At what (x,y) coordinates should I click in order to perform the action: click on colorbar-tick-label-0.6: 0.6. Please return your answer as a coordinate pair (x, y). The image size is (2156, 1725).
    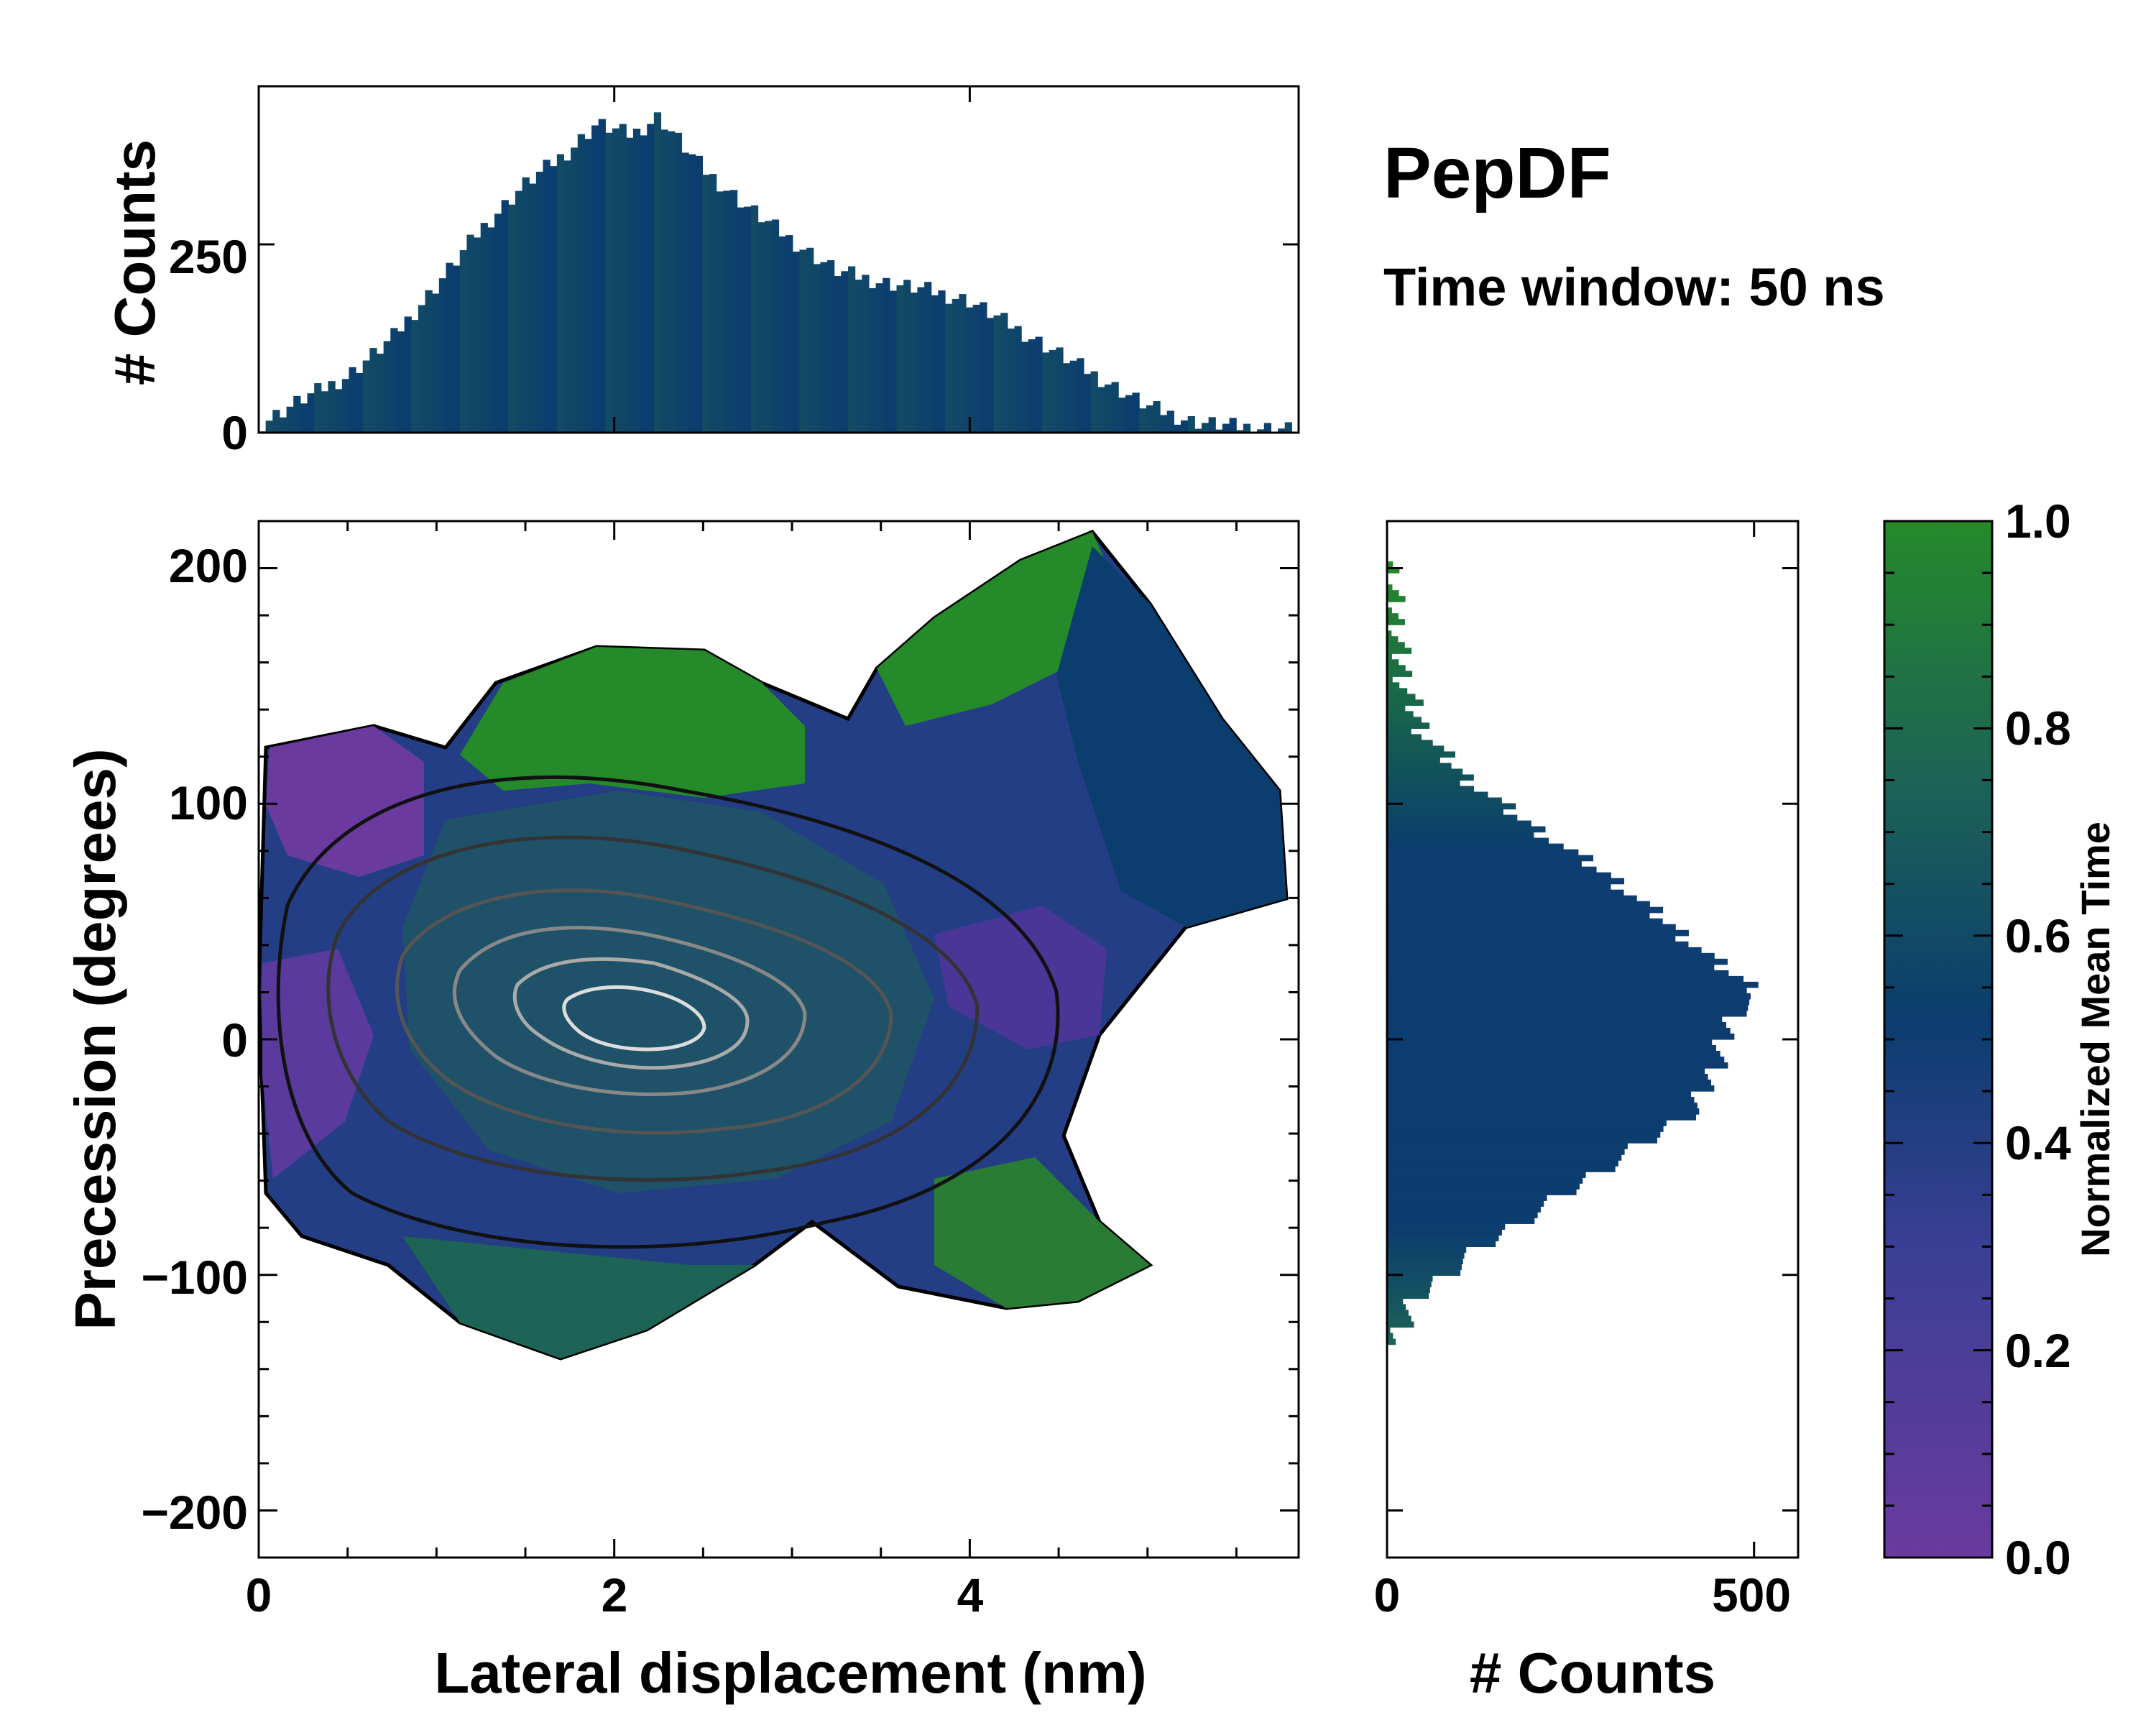
    Looking at the image, I should click on (2038, 935).